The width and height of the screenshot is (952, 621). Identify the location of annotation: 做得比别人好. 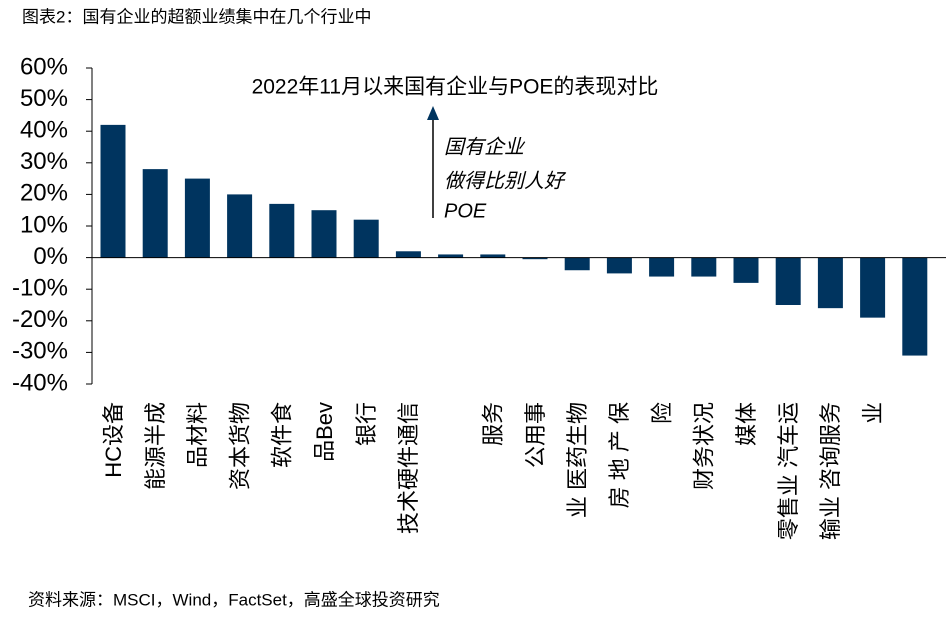
(505, 181).